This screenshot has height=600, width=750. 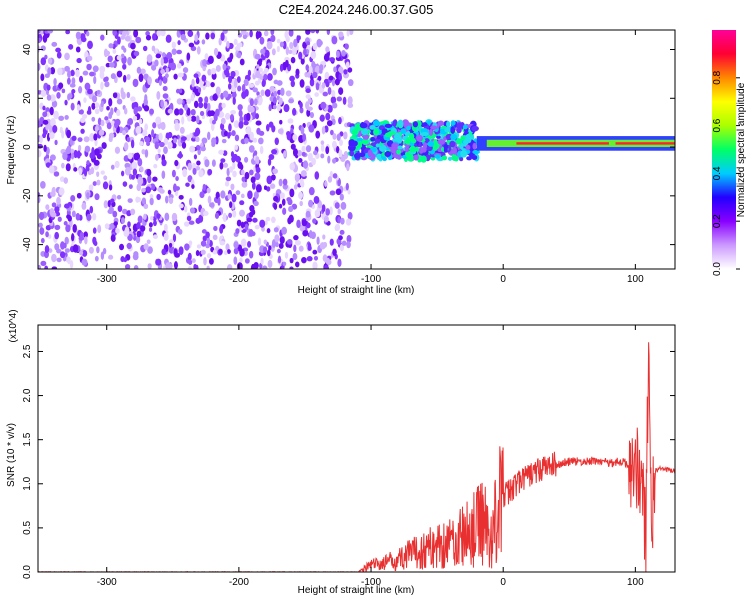 I want to click on colorbar, so click(x=724, y=149).